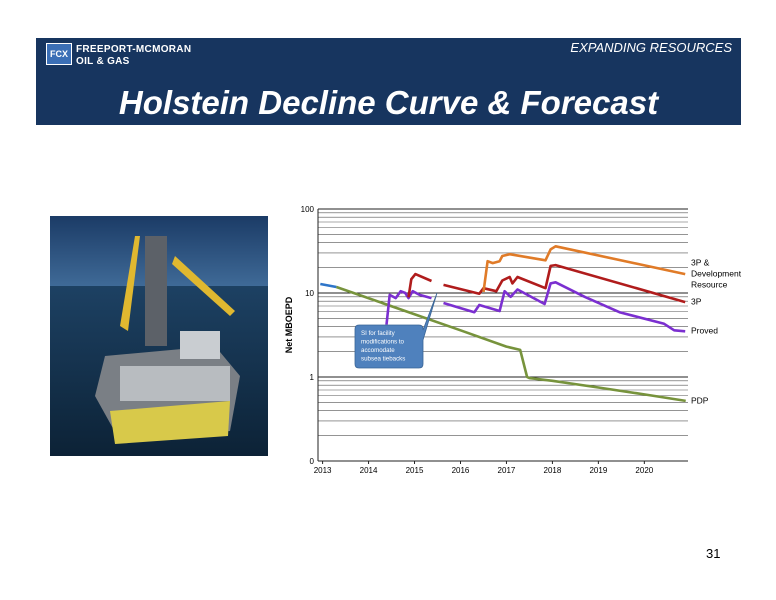 The image size is (776, 600). I want to click on x-tick-label: 2014, so click(369, 470).